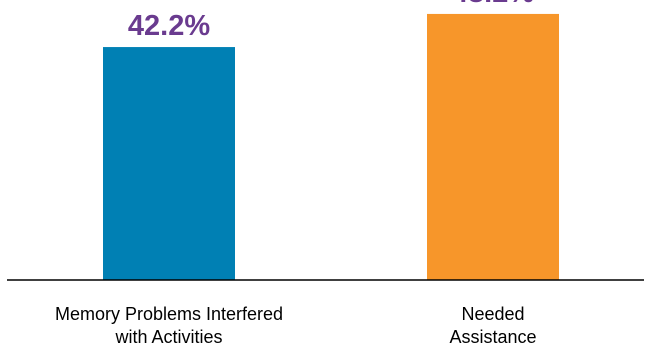 The width and height of the screenshot is (650, 347). Describe the element at coordinates (493, 4) in the screenshot. I see `data-label-2: 48.2%` at that location.